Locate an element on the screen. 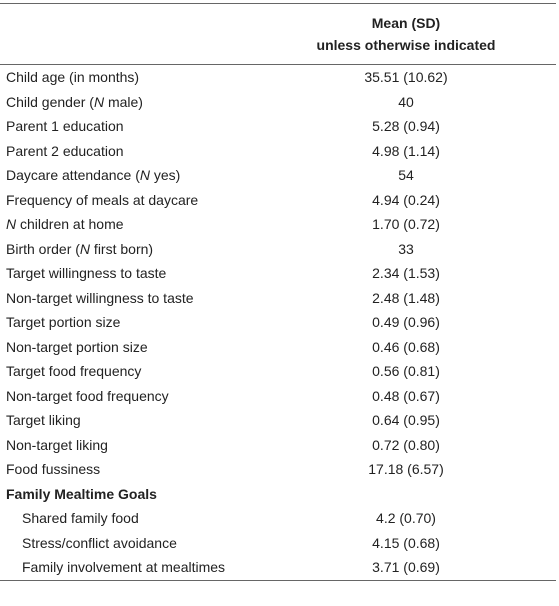  row-label: Parent 1 education is located at coordinates (65, 126).